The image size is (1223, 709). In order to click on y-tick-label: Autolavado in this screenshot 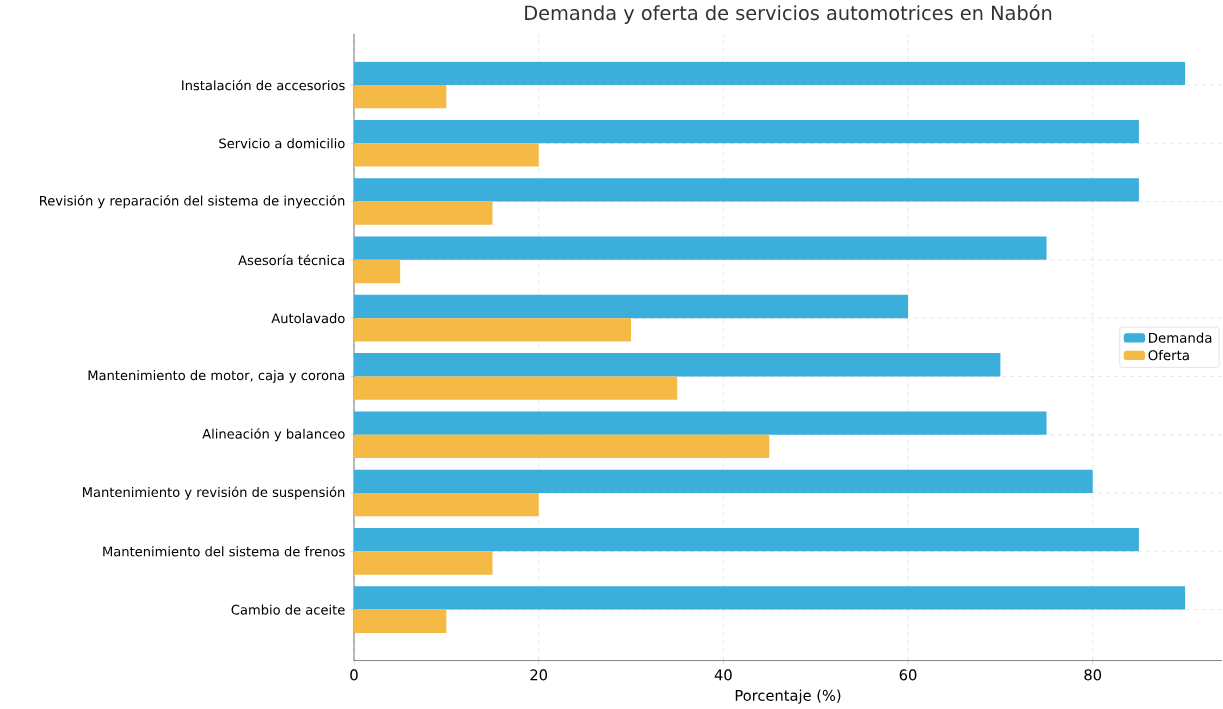, I will do `click(308, 318)`.